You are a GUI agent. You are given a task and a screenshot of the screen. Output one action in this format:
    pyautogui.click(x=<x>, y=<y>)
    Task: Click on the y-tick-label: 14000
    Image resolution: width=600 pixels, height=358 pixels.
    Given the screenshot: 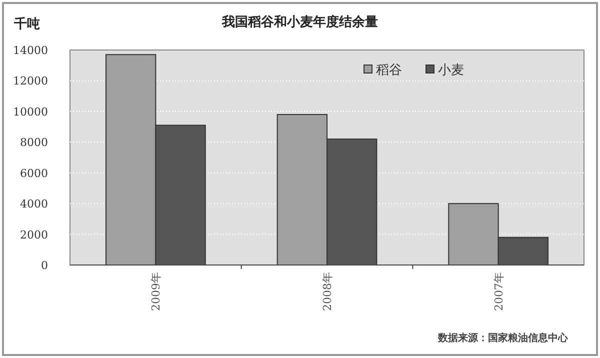 What is the action you would take?
    pyautogui.click(x=30, y=50)
    